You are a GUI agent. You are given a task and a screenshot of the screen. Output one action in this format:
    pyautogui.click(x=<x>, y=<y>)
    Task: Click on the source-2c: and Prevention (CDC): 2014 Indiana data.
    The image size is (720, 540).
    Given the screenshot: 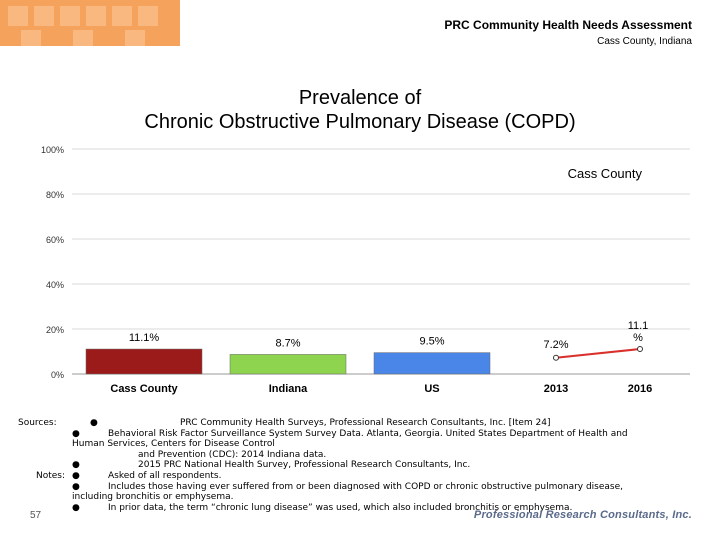 What is the action you would take?
    pyautogui.click(x=232, y=454)
    